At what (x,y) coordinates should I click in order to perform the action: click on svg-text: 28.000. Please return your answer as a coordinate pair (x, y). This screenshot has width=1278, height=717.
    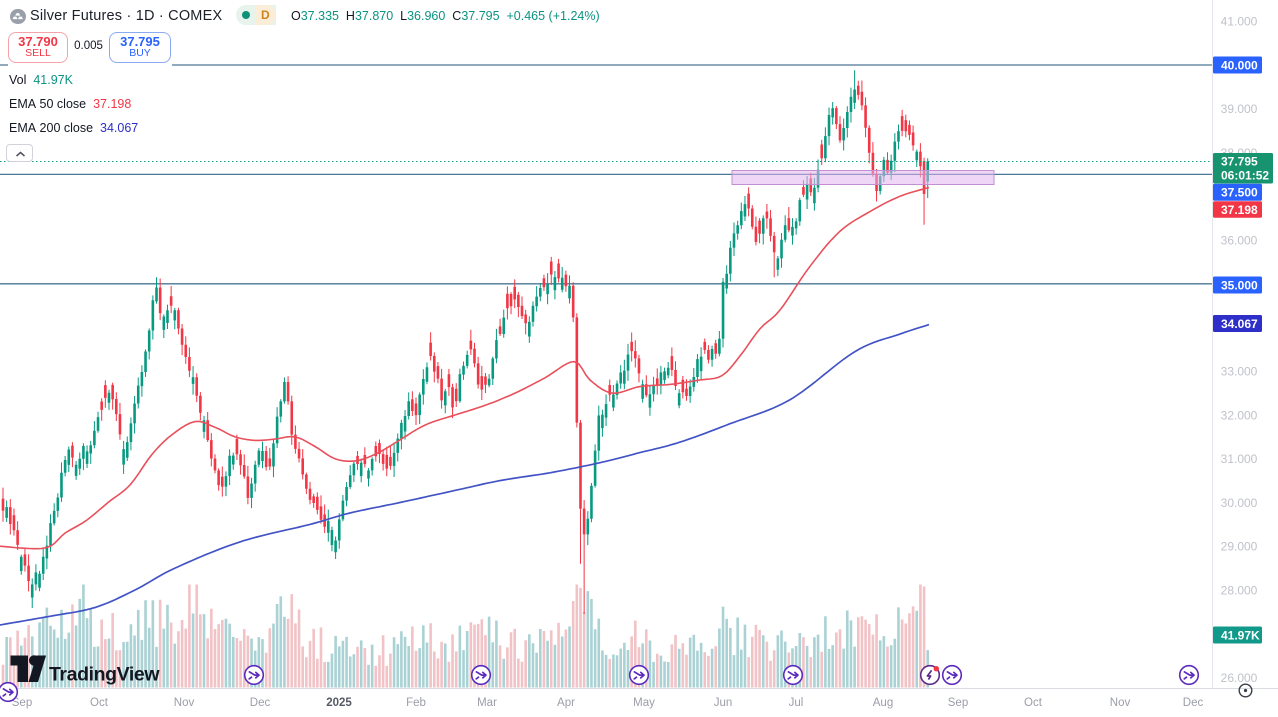
    Looking at the image, I should click on (1239, 590).